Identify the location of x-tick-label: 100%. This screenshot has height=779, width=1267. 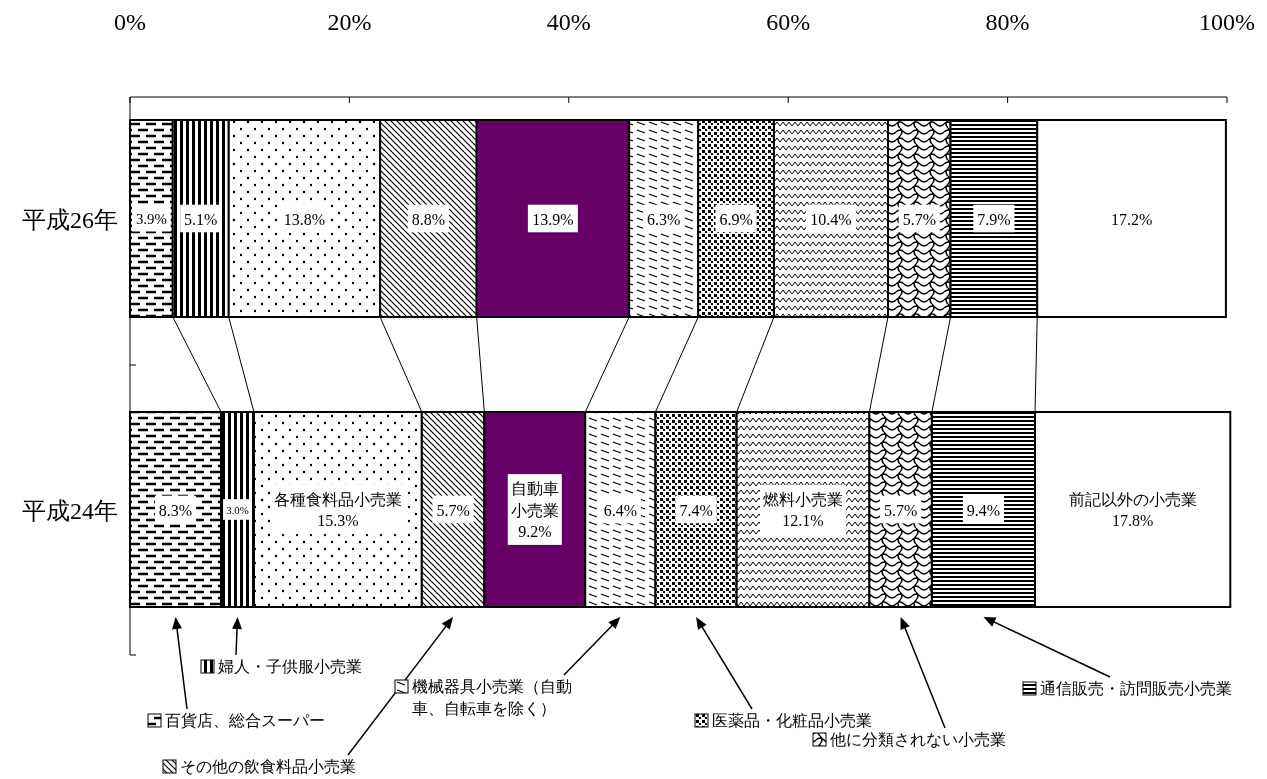
(1227, 22).